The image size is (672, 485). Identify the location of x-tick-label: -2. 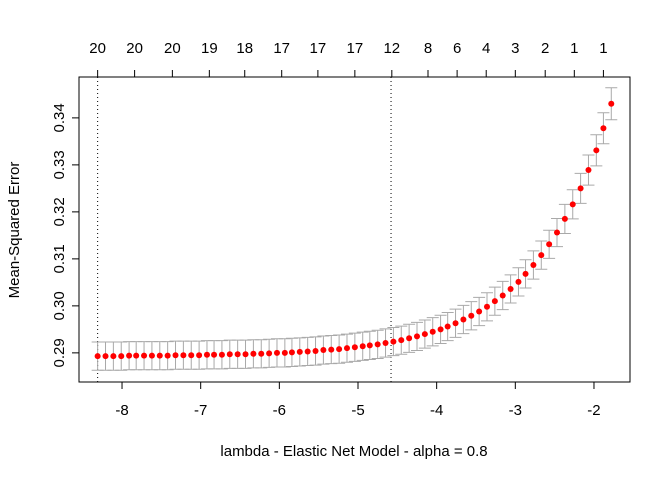
(593, 410).